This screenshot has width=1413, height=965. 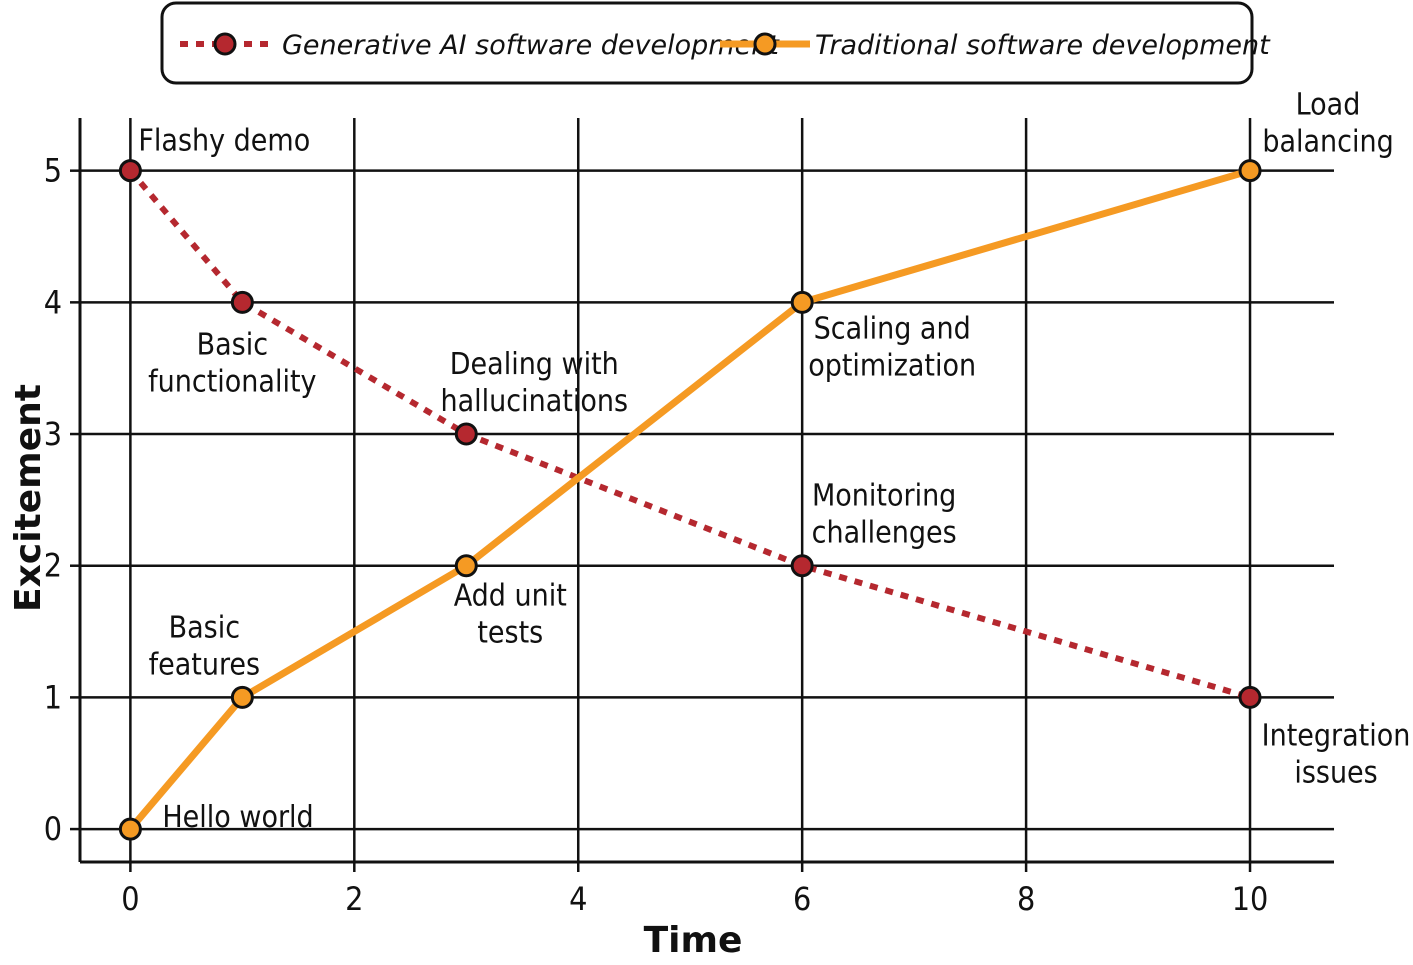 I want to click on x-tick-label-8: 8, so click(x=1026, y=899).